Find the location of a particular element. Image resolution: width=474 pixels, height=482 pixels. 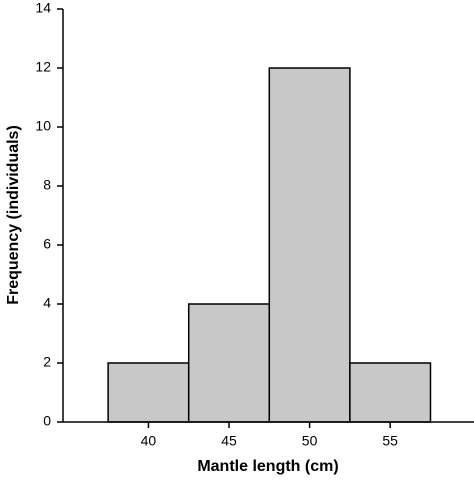

y-tick-label: 14 is located at coordinates (43, 8).